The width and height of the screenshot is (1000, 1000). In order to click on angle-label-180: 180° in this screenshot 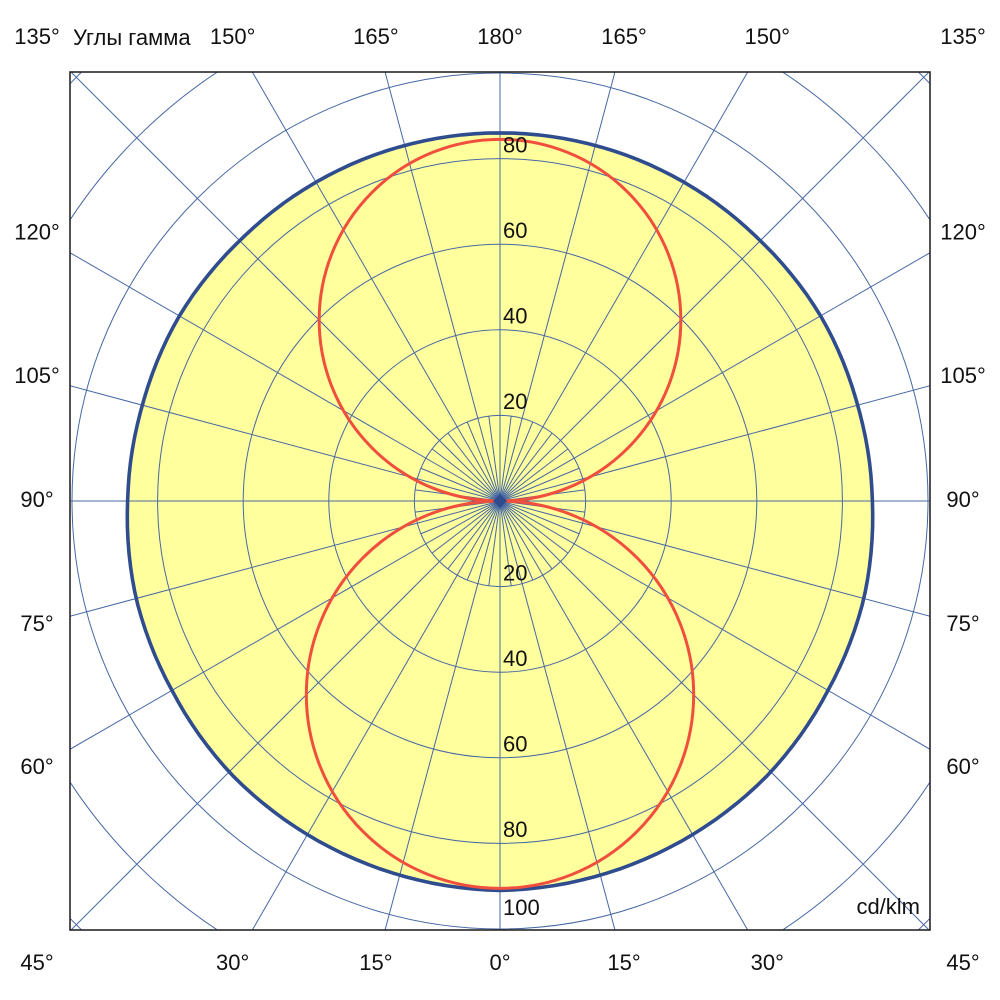, I will do `click(500, 36)`.